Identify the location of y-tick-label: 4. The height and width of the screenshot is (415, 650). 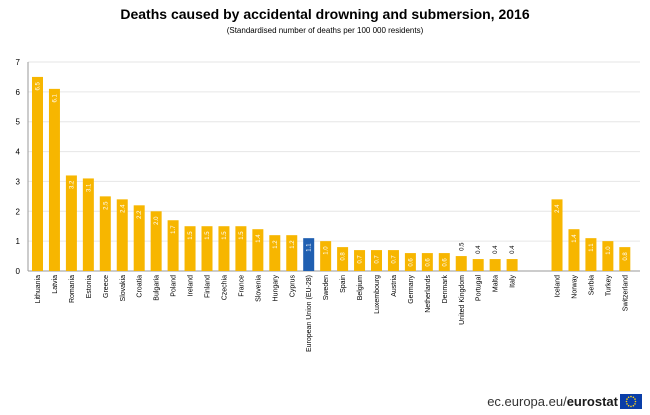
(18, 152).